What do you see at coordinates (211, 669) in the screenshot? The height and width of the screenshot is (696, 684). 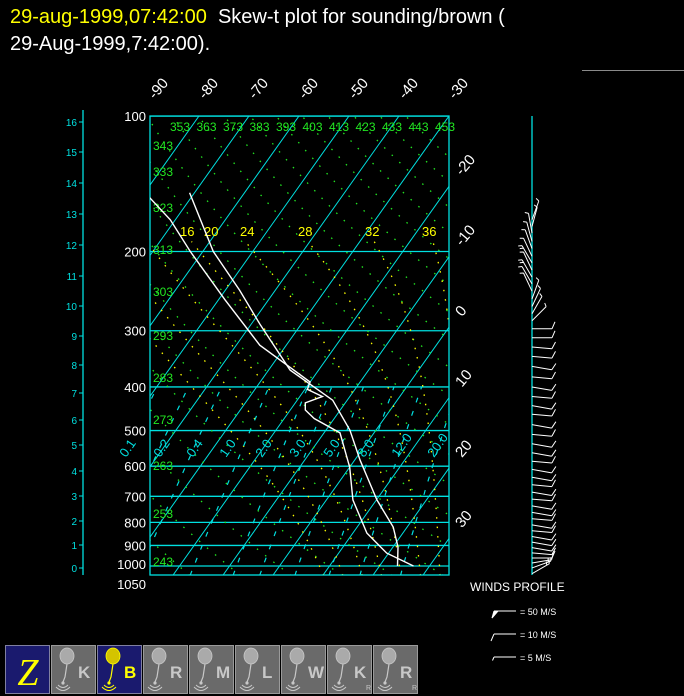 I see `toolbar-button-m: M` at bounding box center [211, 669].